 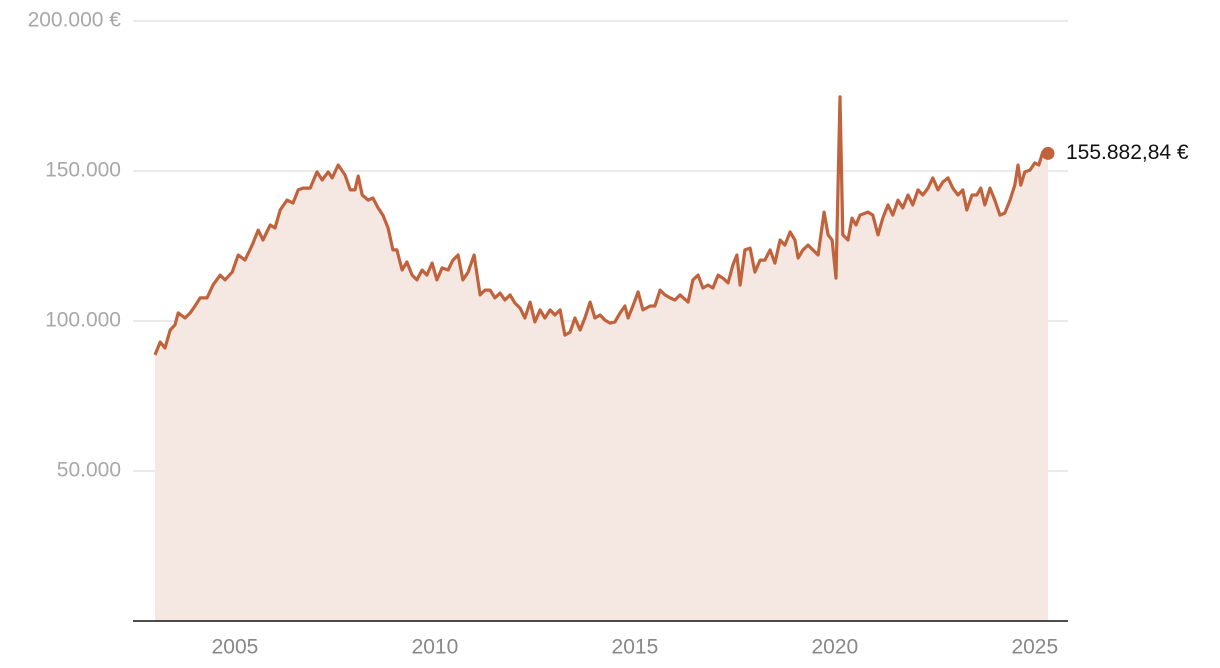 What do you see at coordinates (834, 647) in the screenshot?
I see `x-tick-label: 2020` at bounding box center [834, 647].